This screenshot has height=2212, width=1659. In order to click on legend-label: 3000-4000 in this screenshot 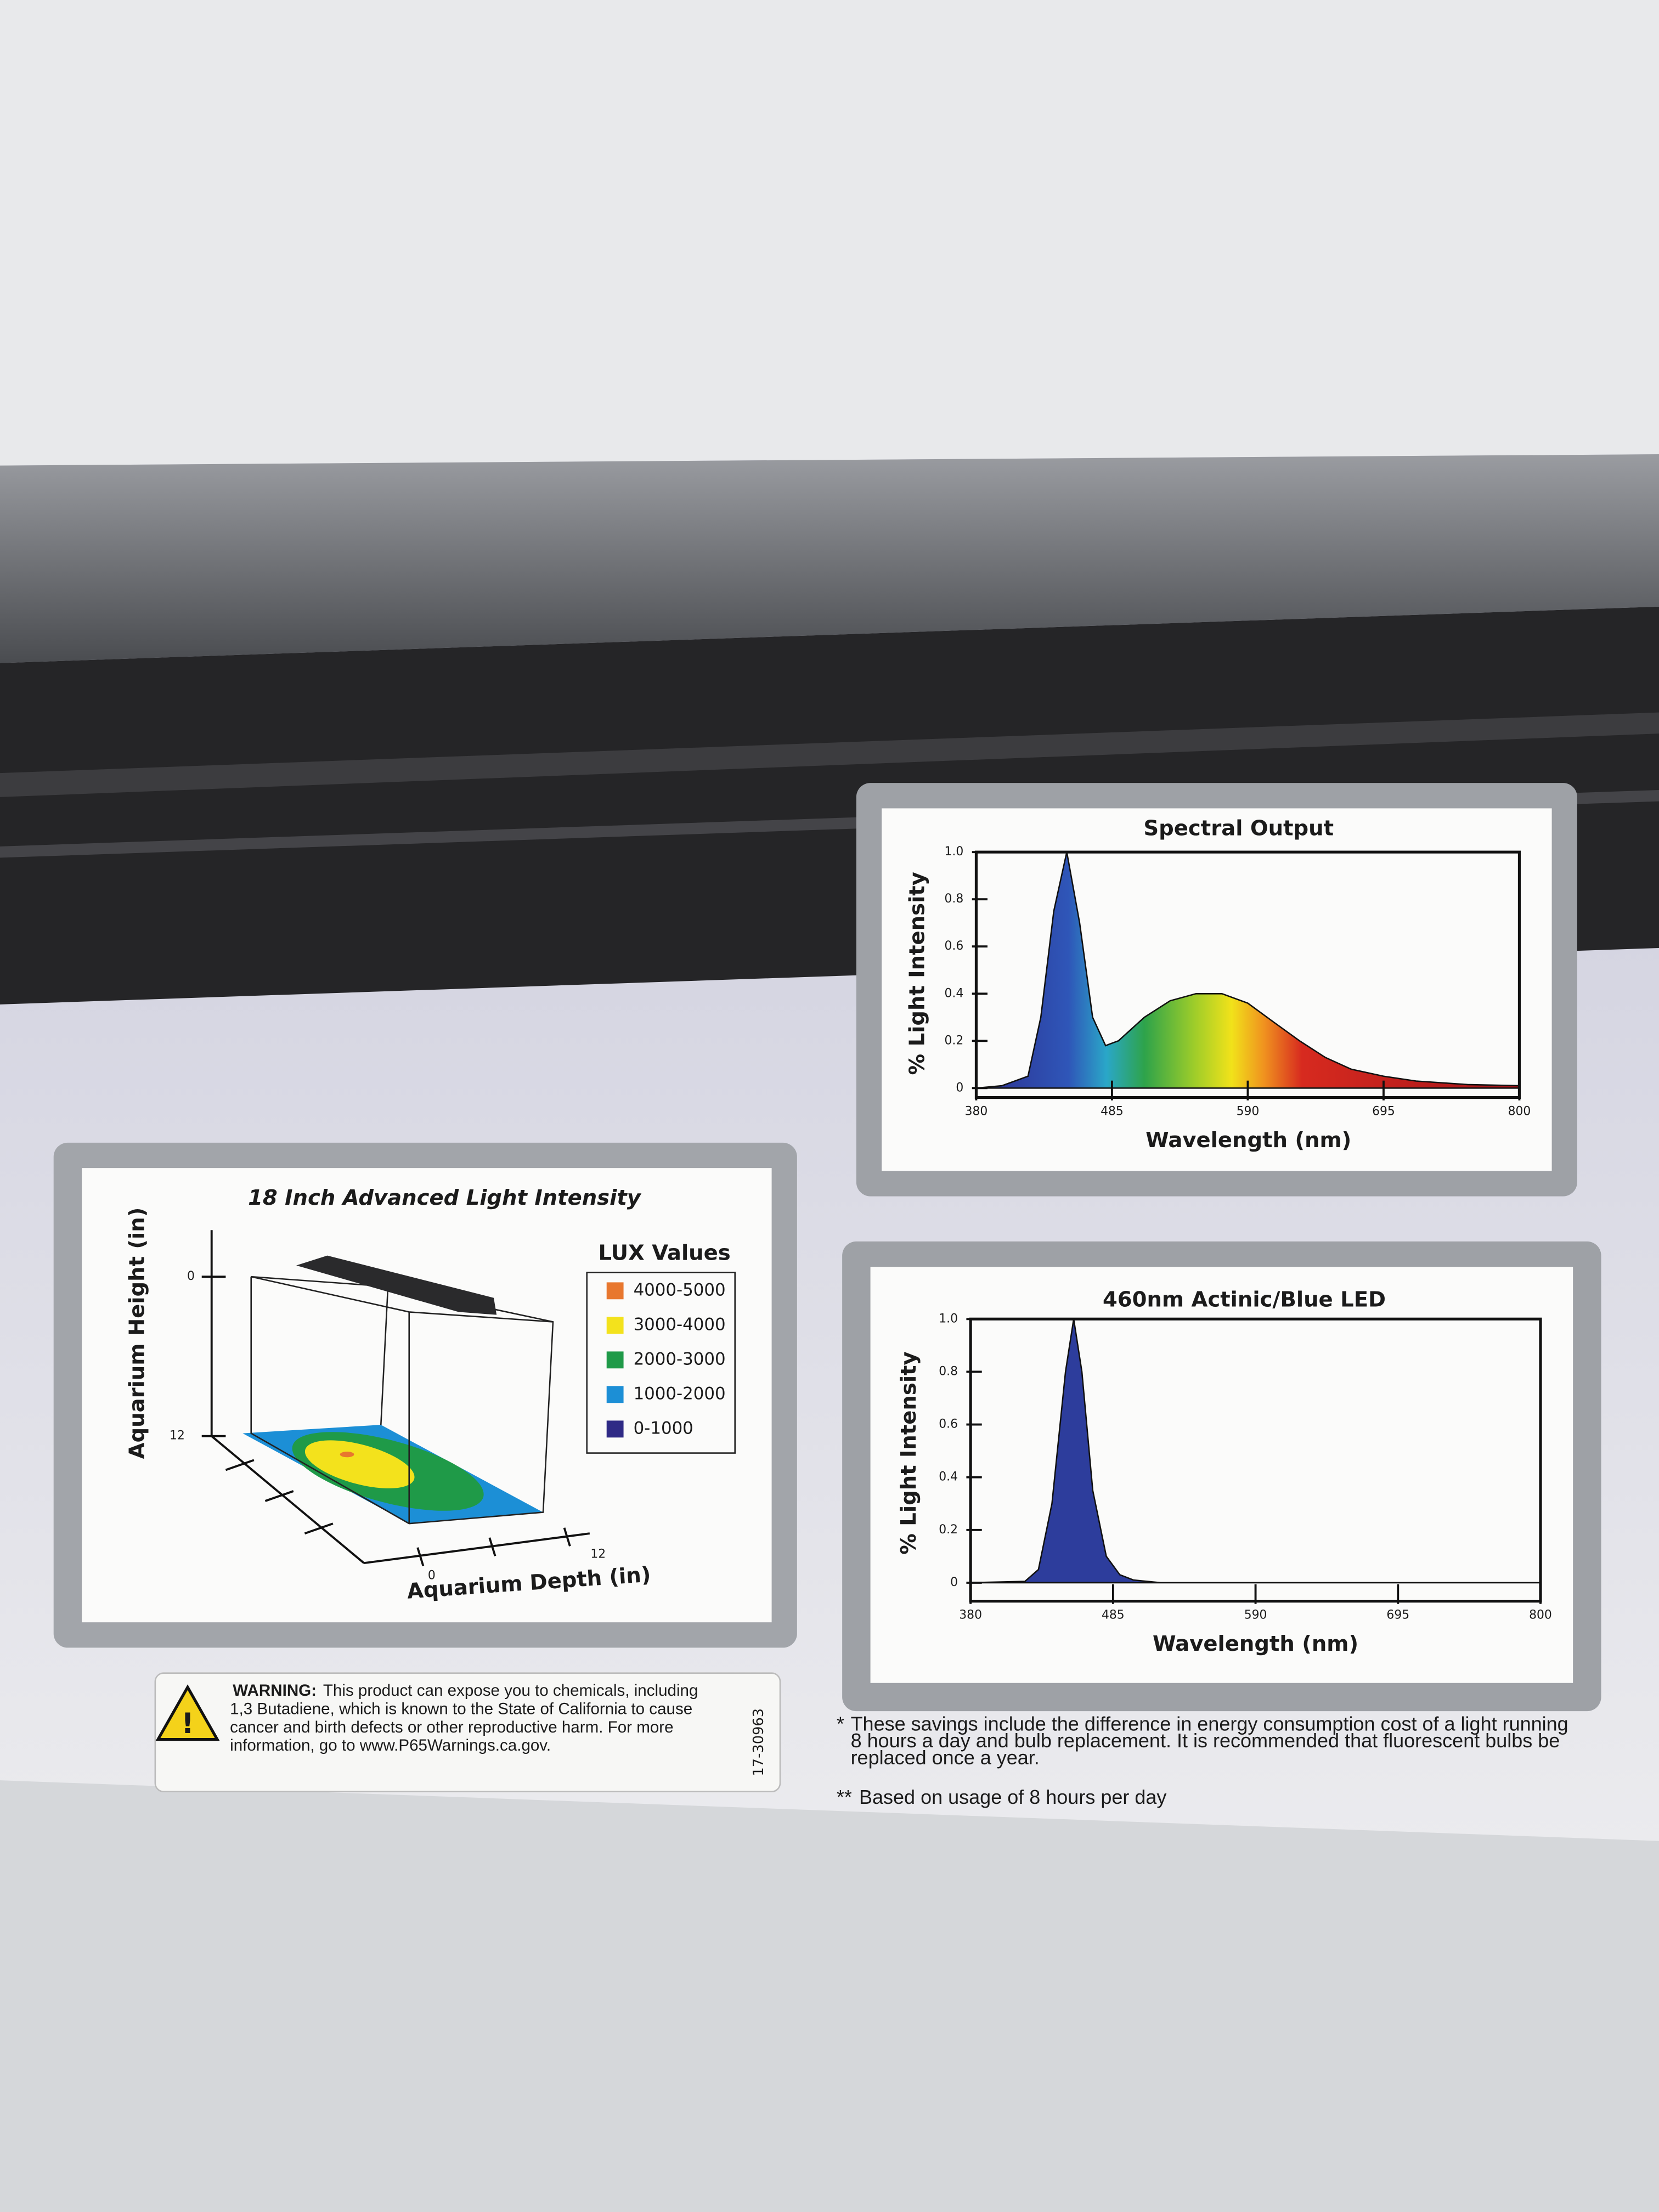, I will do `click(680, 1324)`.